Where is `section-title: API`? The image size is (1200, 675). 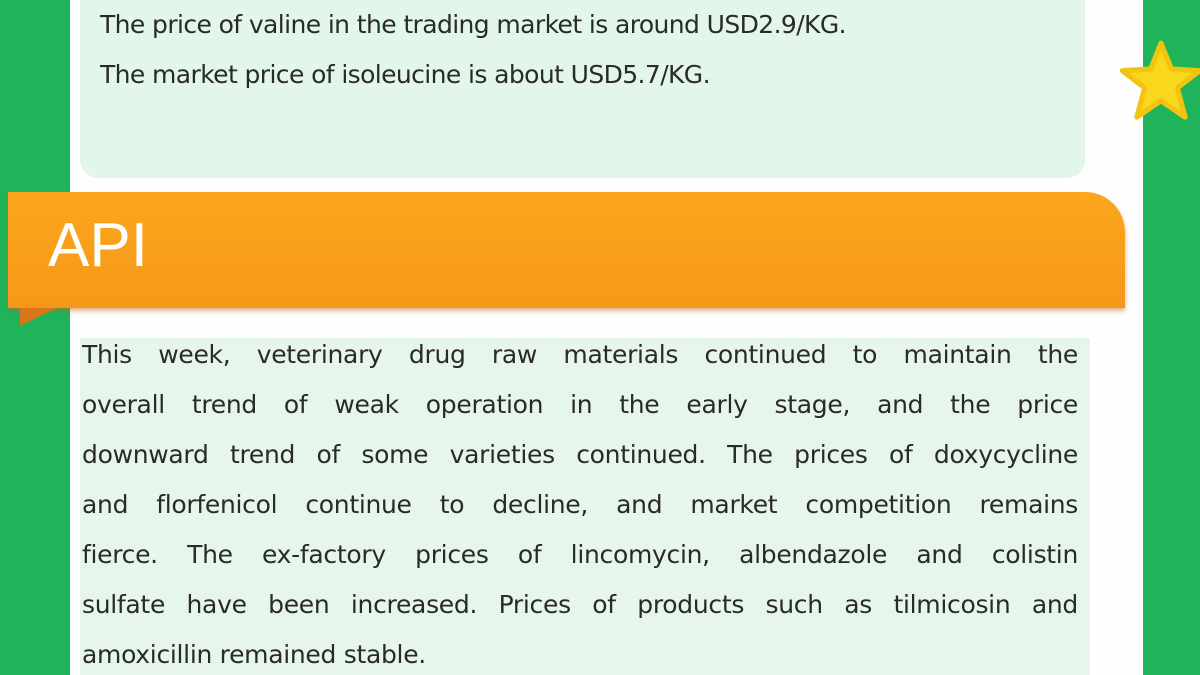 section-title: API is located at coordinates (98, 245).